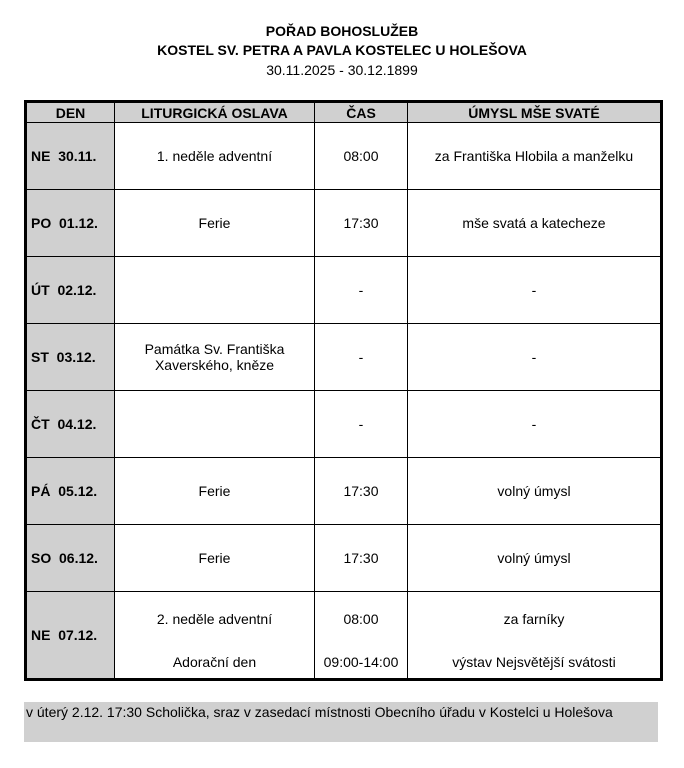  I want to click on date-range: 30.11.2025 - 30.12.1899, so click(342, 70).